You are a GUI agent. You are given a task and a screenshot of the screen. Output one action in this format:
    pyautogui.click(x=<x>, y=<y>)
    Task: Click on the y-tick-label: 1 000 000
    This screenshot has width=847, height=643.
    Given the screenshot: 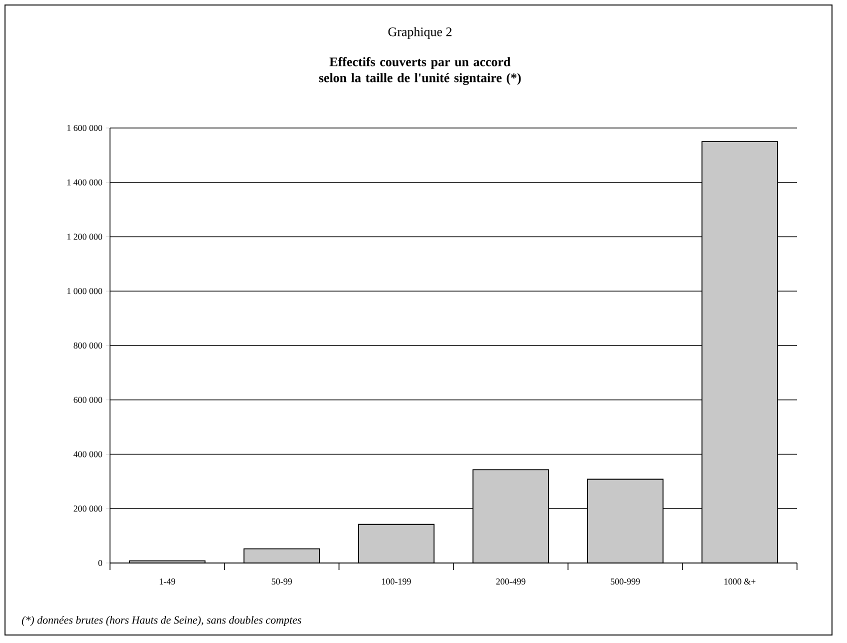 What is the action you would take?
    pyautogui.click(x=84, y=291)
    